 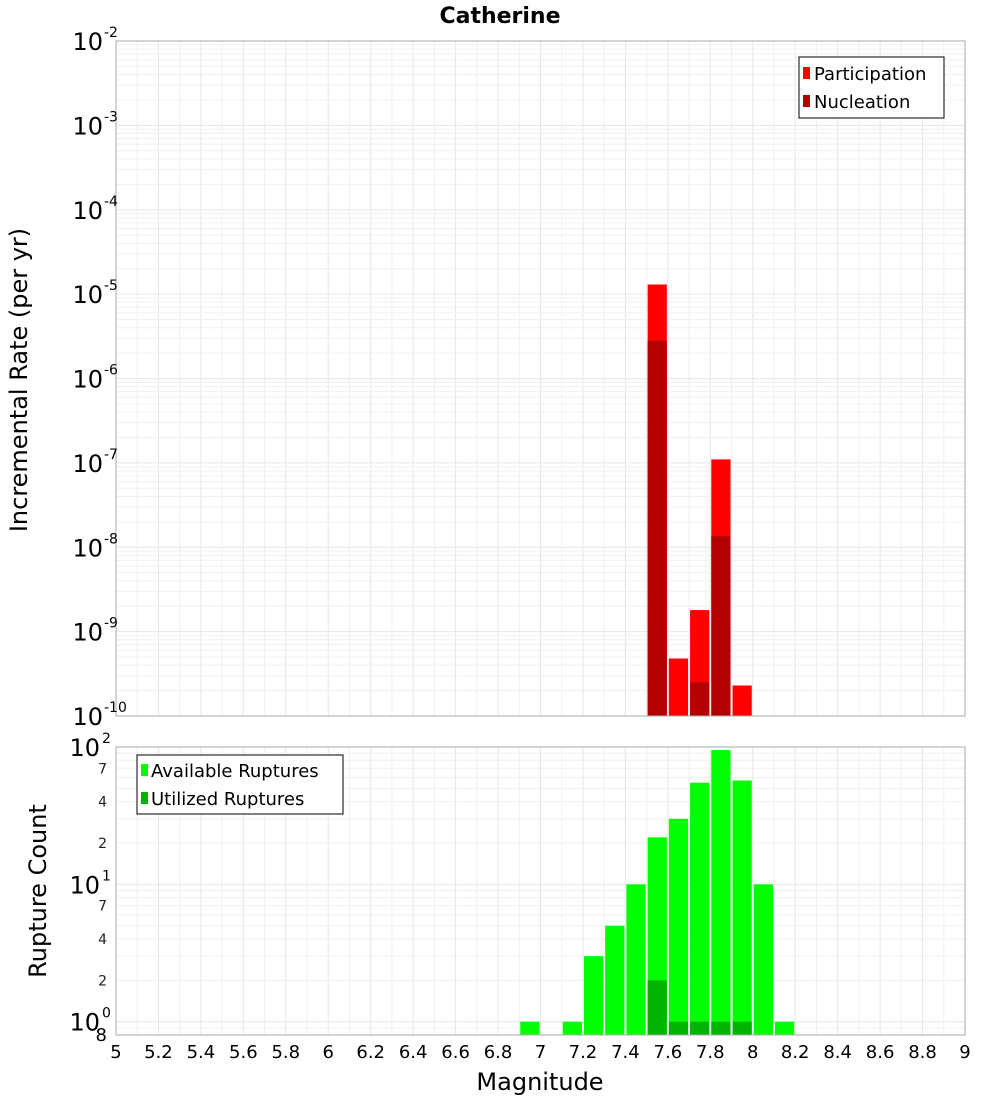 I want to click on legend-swatch-available, so click(x=144, y=770).